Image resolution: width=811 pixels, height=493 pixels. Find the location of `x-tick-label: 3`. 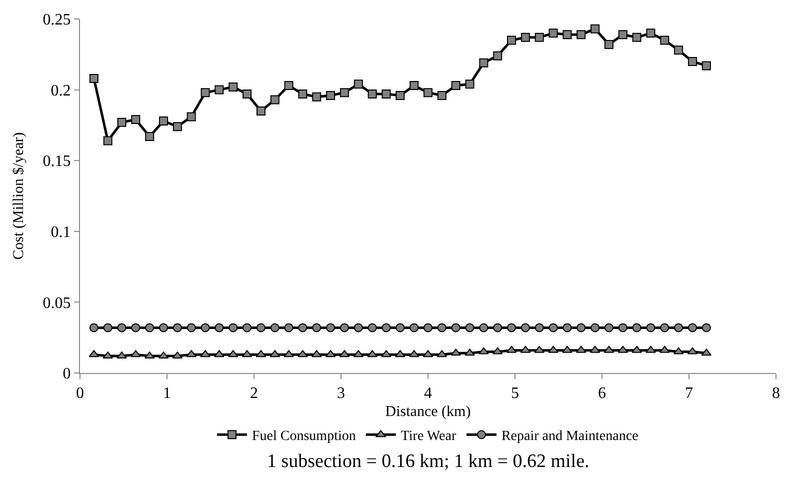

x-tick-label: 3 is located at coordinates (341, 393).